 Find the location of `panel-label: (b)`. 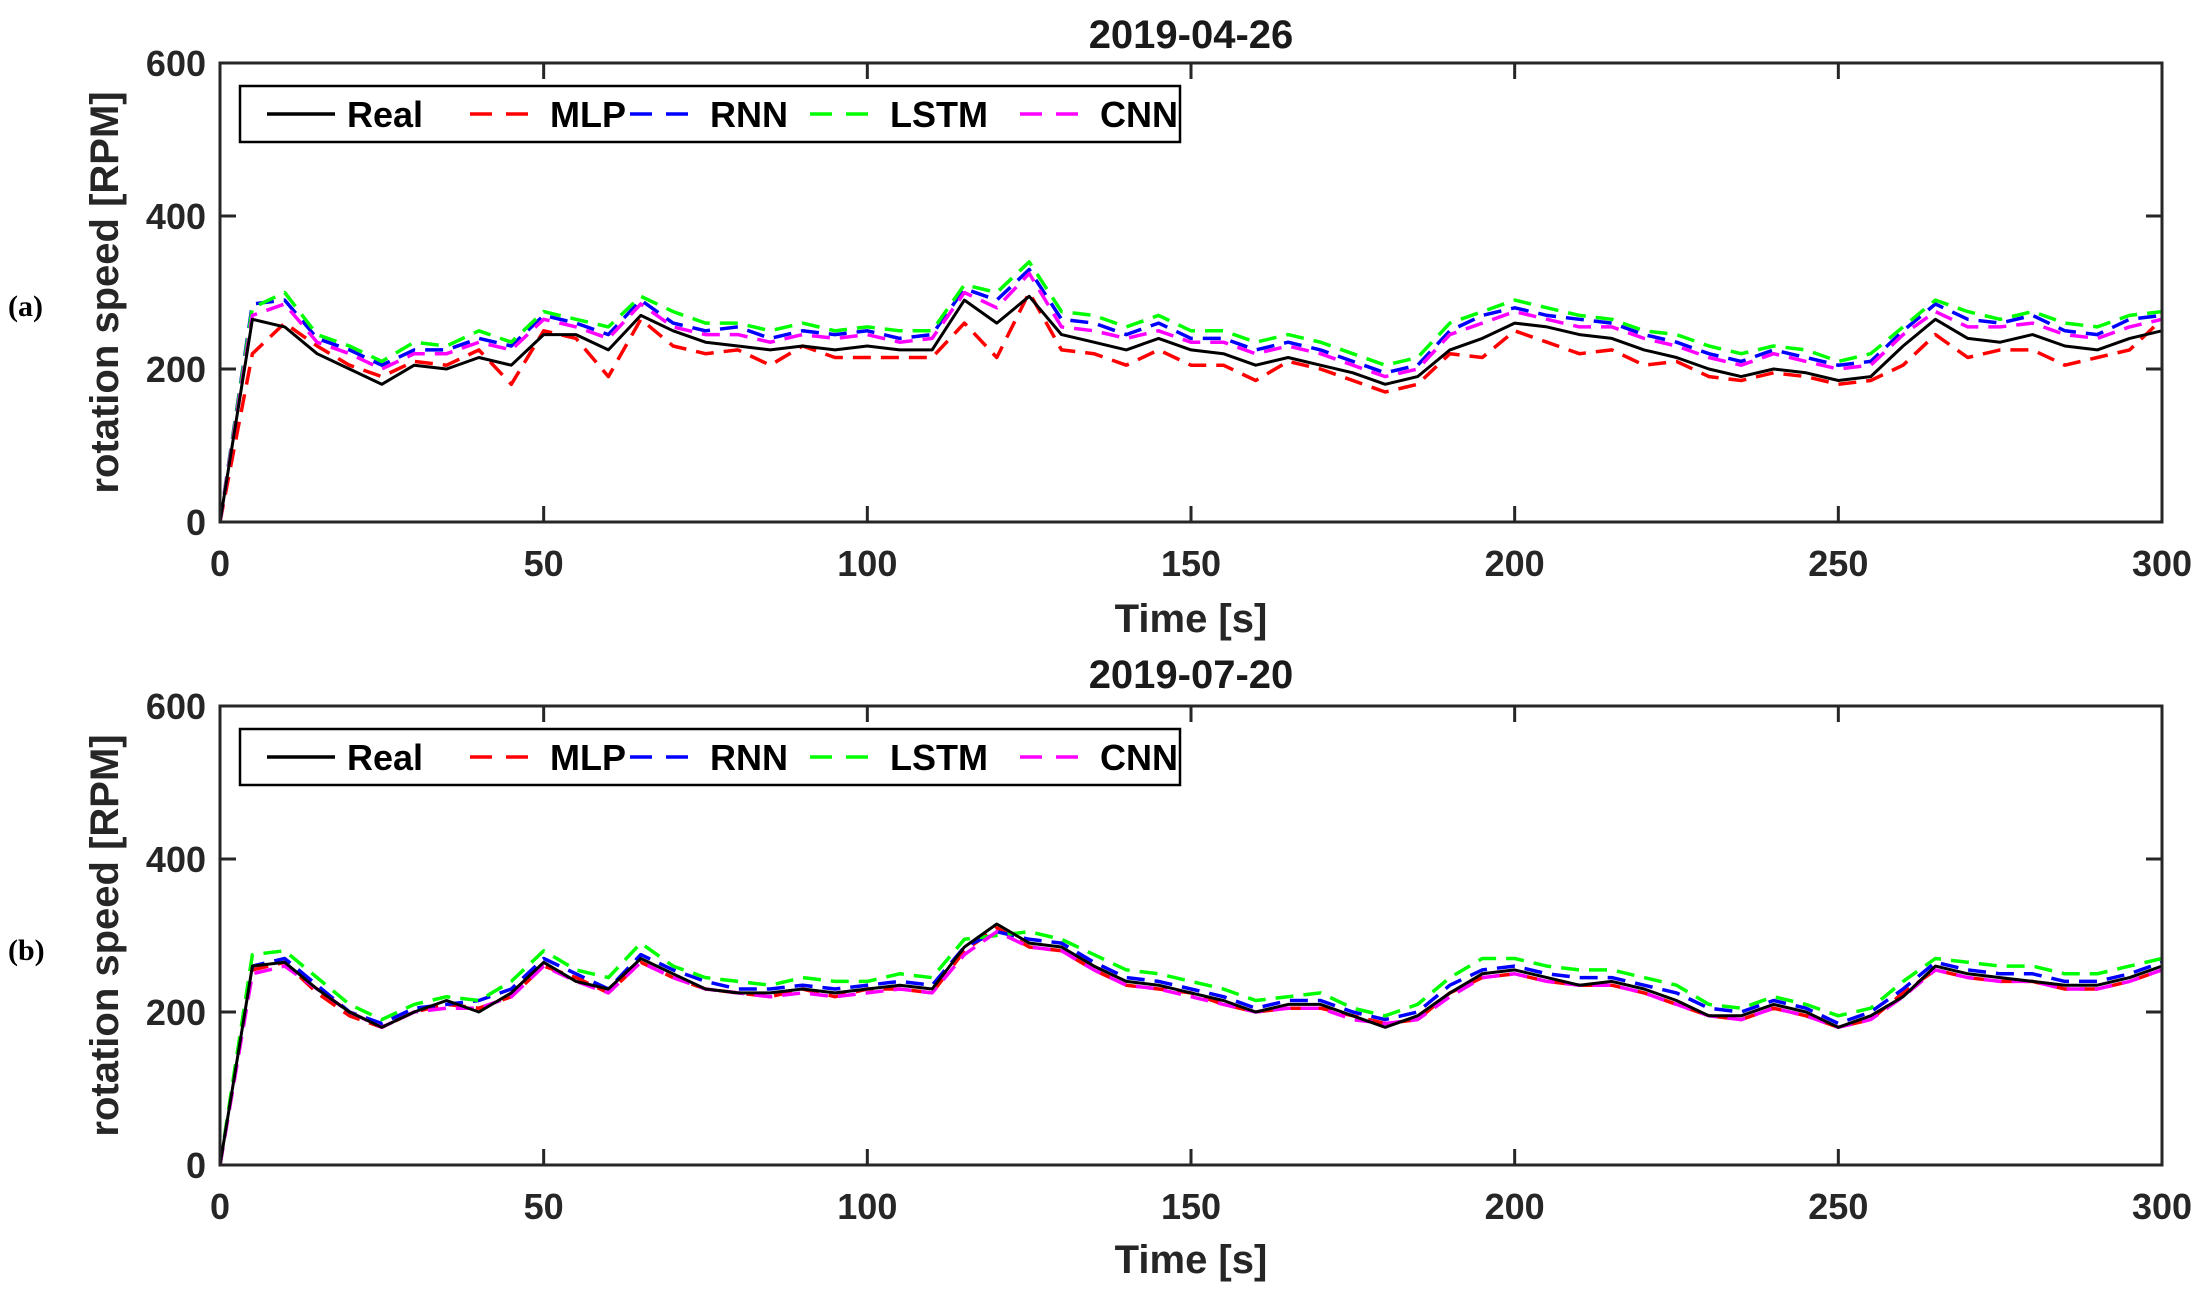

panel-label: (b) is located at coordinates (26, 950).